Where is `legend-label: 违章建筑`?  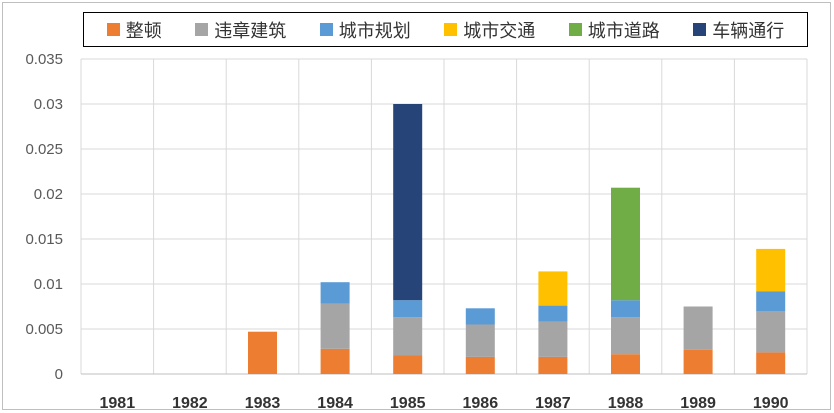 legend-label: 违章建筑 is located at coordinates (250, 31).